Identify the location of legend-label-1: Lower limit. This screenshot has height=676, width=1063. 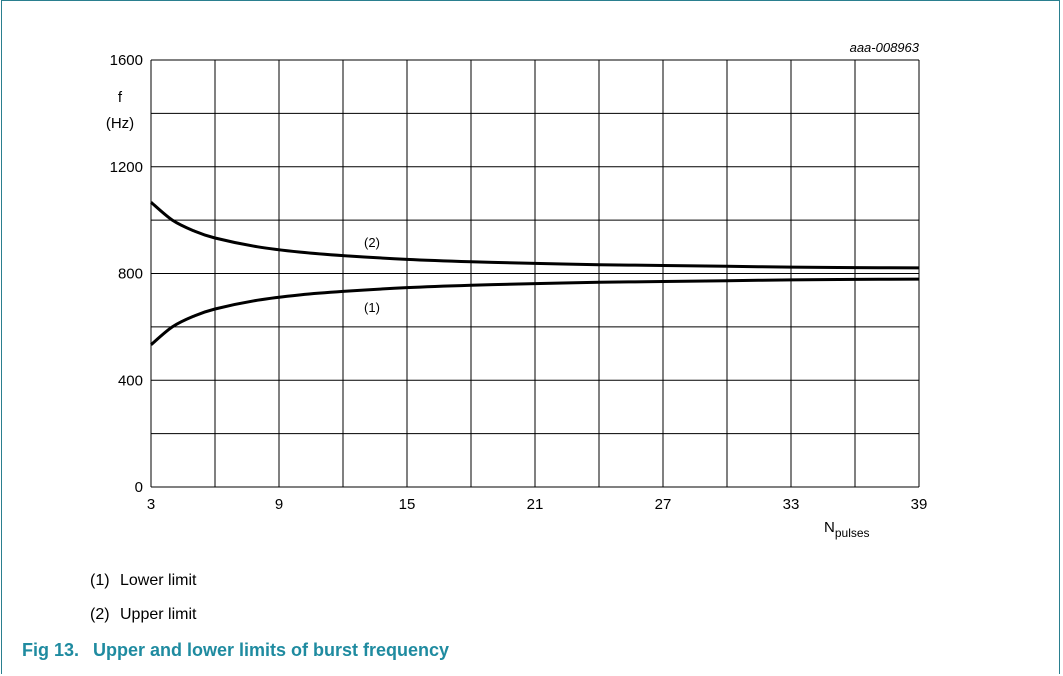
(158, 580).